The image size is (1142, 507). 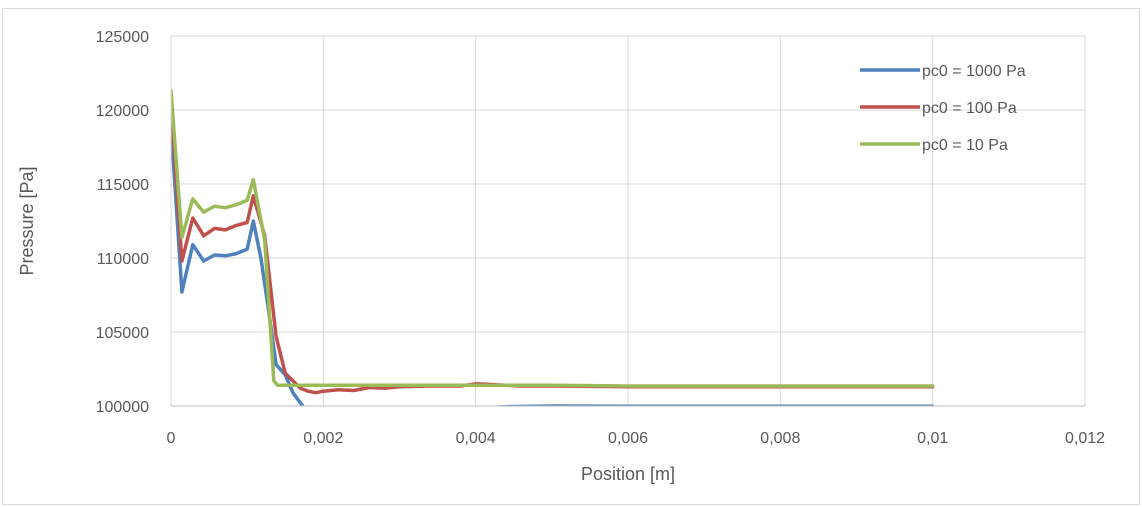 I want to click on x-tick-label: 0,004, so click(x=476, y=438).